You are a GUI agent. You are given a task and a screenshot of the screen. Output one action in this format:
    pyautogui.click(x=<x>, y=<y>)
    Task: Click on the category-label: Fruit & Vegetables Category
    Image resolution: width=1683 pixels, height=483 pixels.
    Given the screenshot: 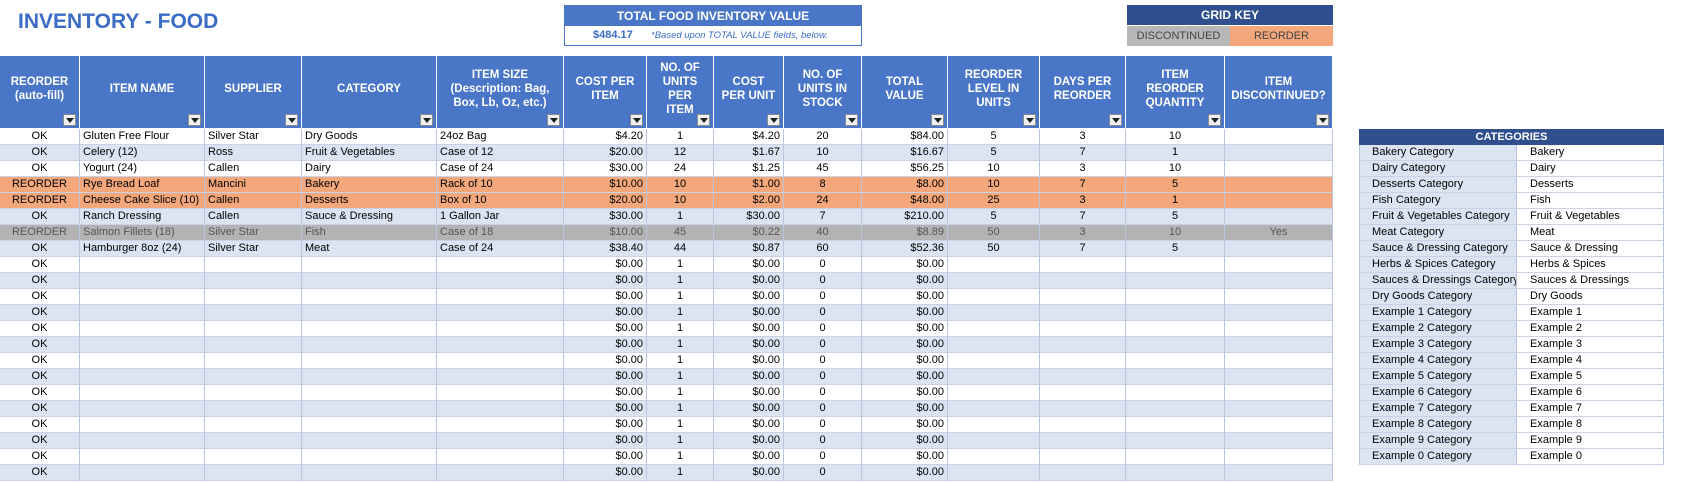 What is the action you would take?
    pyautogui.click(x=1438, y=217)
    